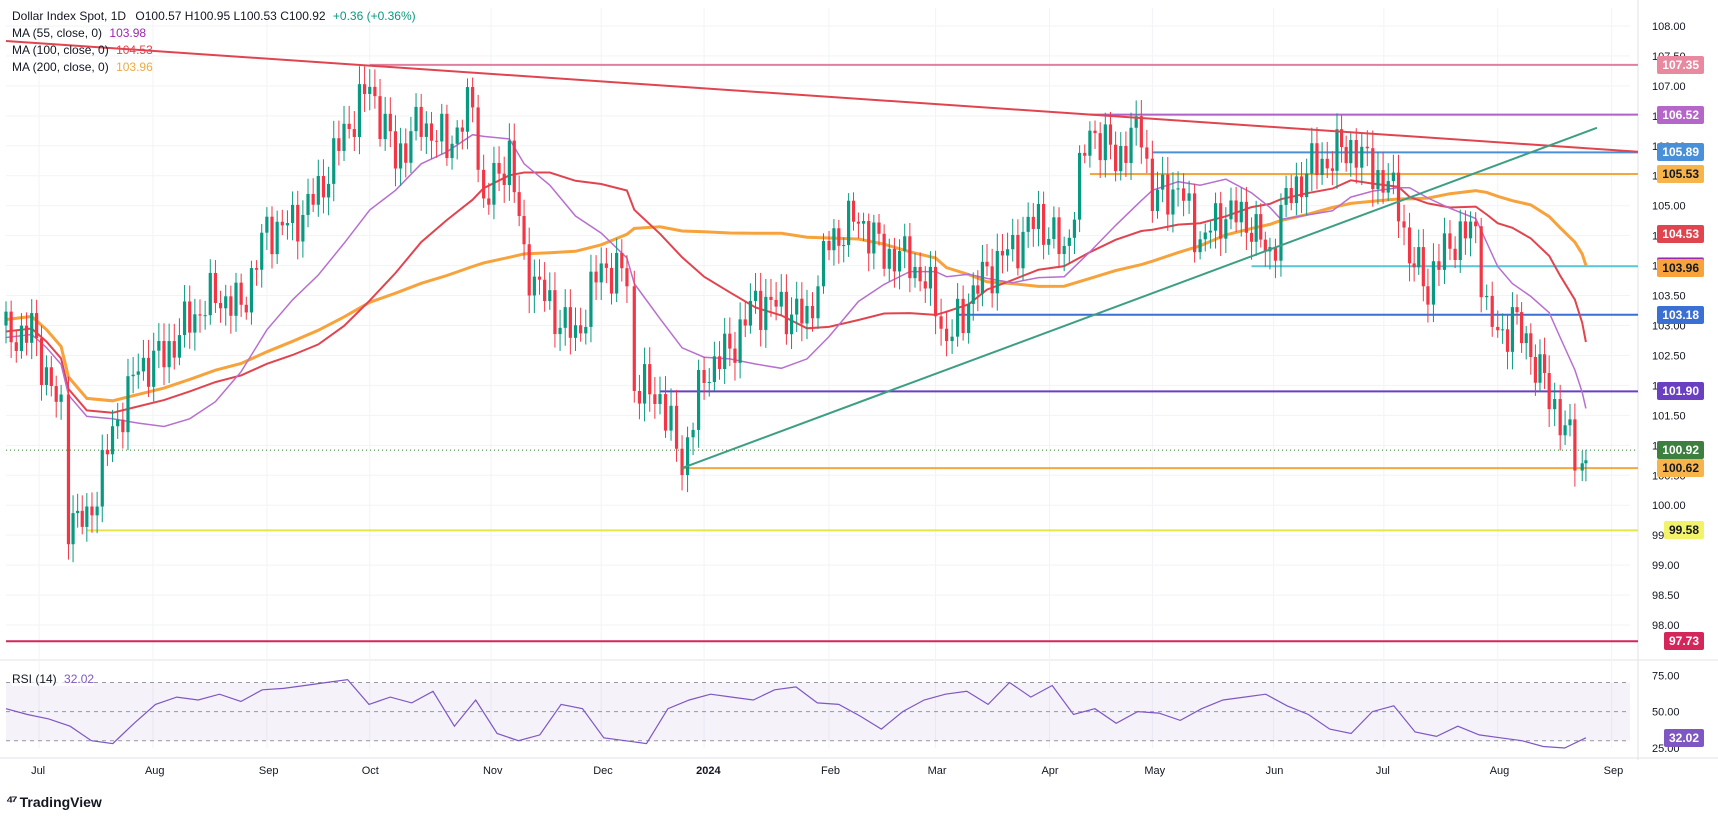 The image size is (1718, 816). Describe the element at coordinates (1680, 173) in the screenshot. I see `price-tag: 105.53` at that location.